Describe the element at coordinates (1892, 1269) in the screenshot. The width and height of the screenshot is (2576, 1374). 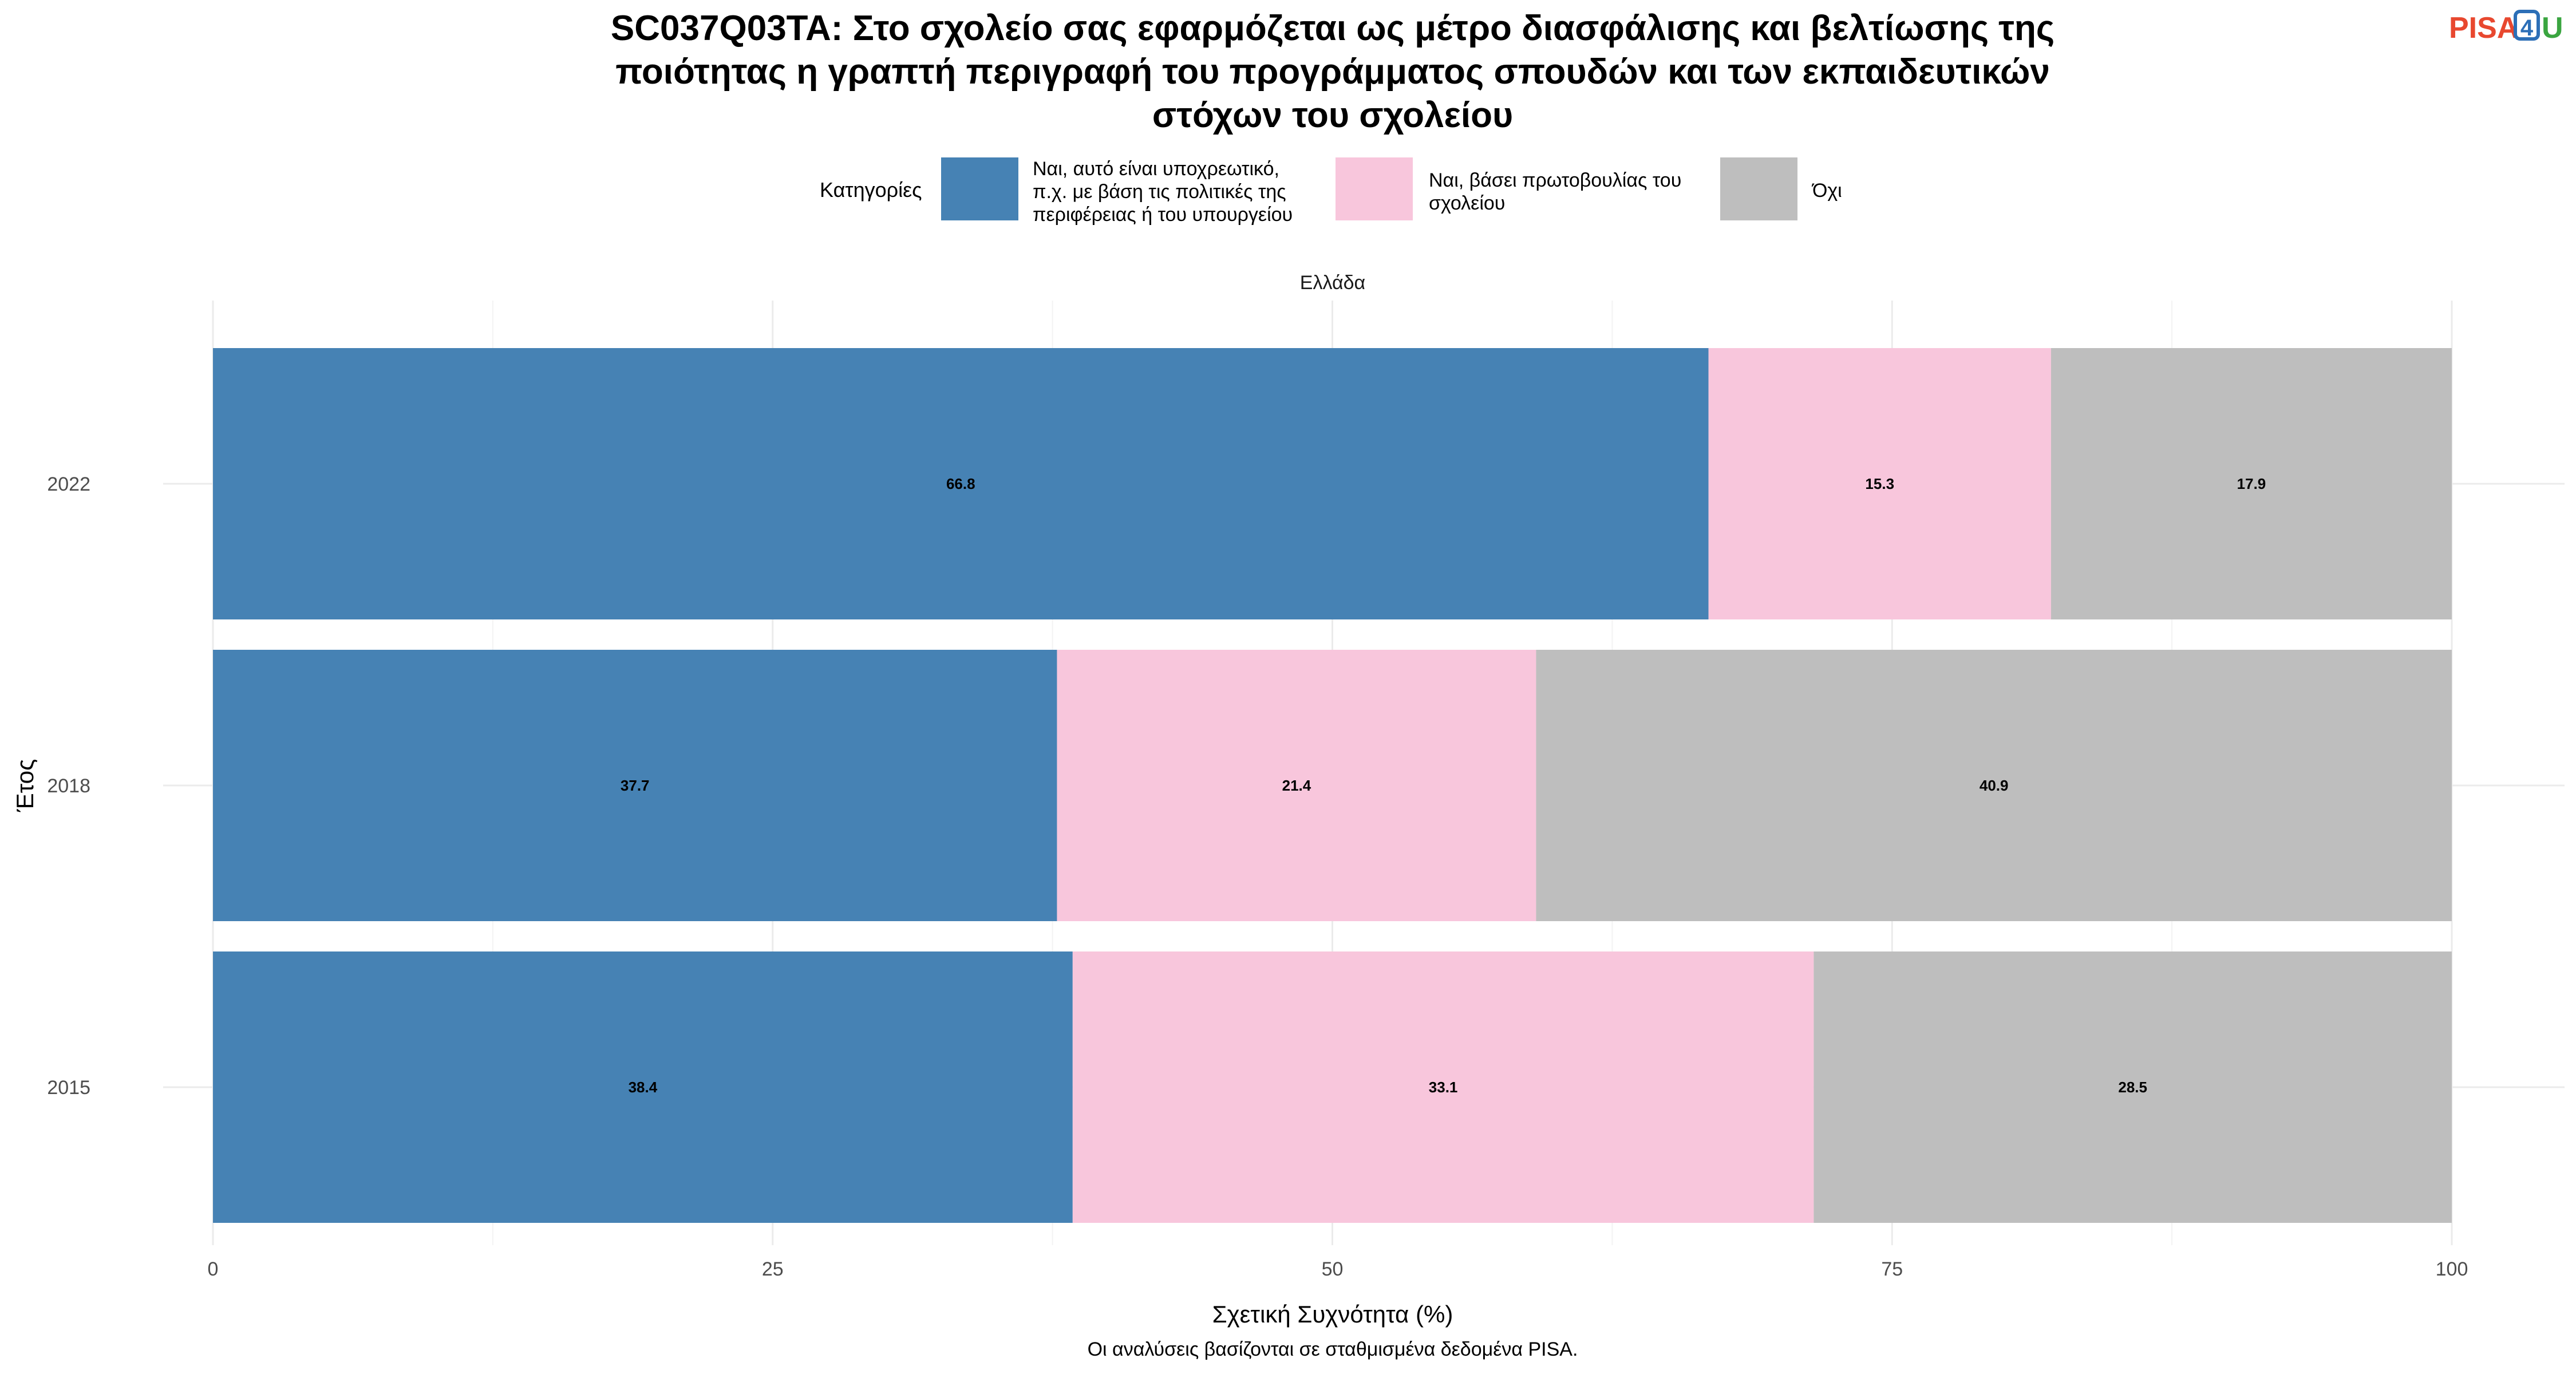
I see `x-tick-label-75: 75` at that location.